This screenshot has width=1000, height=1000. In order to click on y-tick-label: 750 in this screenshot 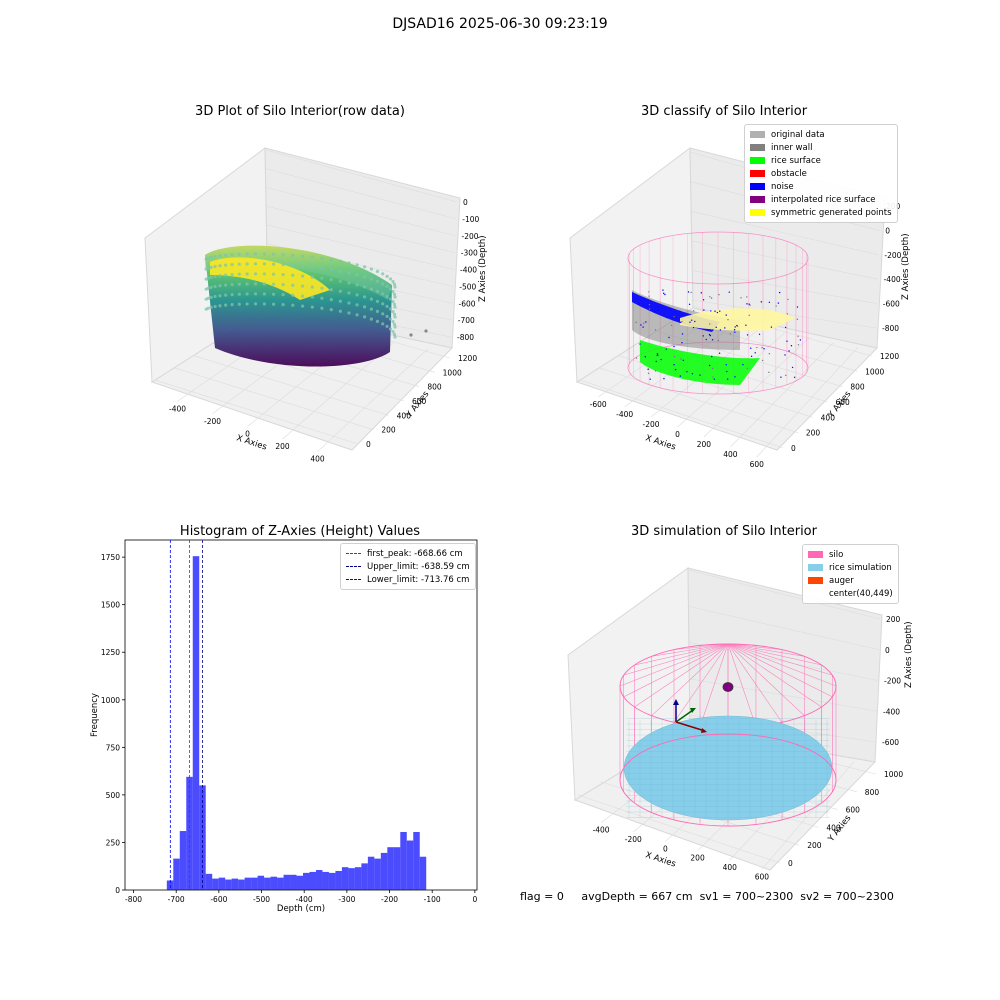, I will do `click(113, 747)`.